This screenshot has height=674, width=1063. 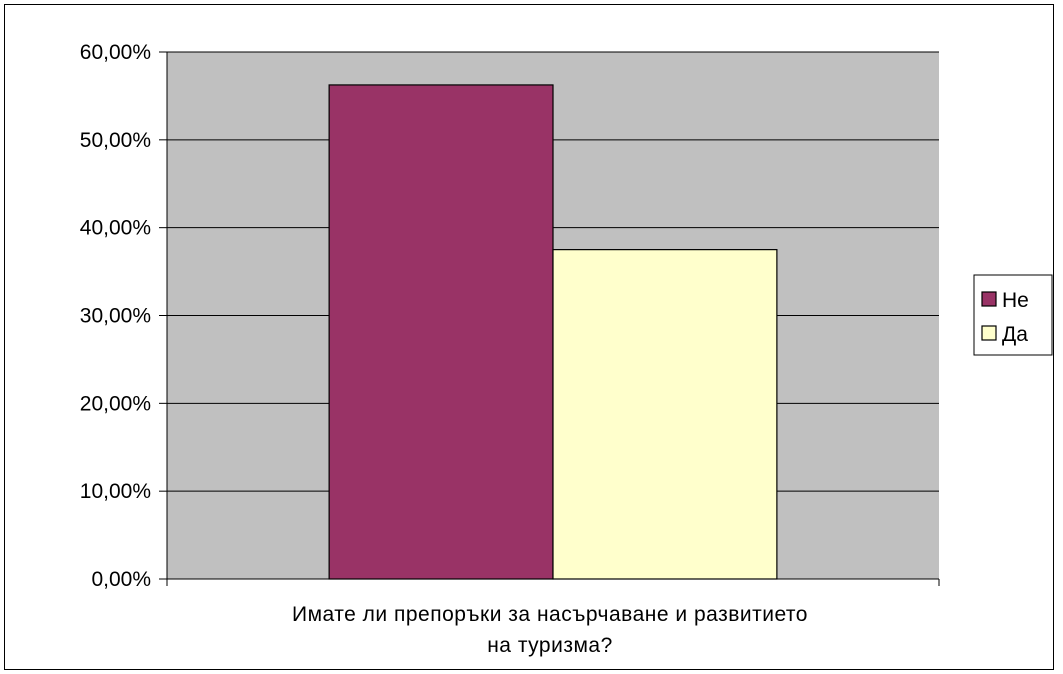 What do you see at coordinates (665, 414) in the screenshot?
I see `bar-da` at bounding box center [665, 414].